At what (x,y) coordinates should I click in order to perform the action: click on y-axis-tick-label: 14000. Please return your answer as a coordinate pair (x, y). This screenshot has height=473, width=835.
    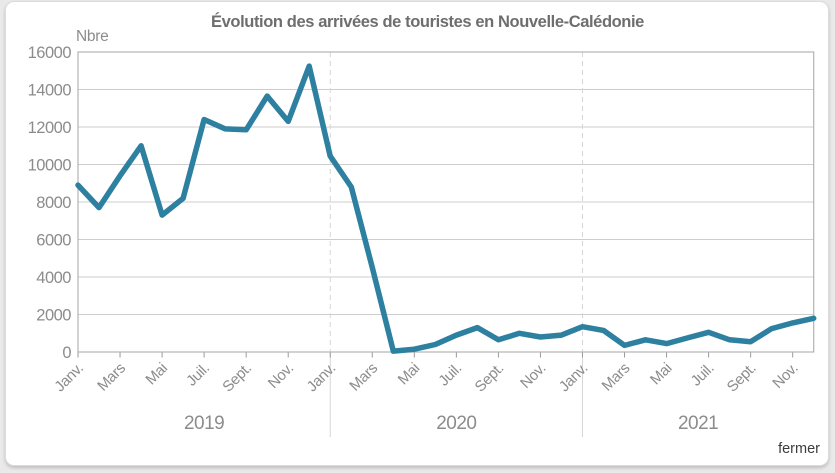
    Looking at the image, I should click on (50, 91).